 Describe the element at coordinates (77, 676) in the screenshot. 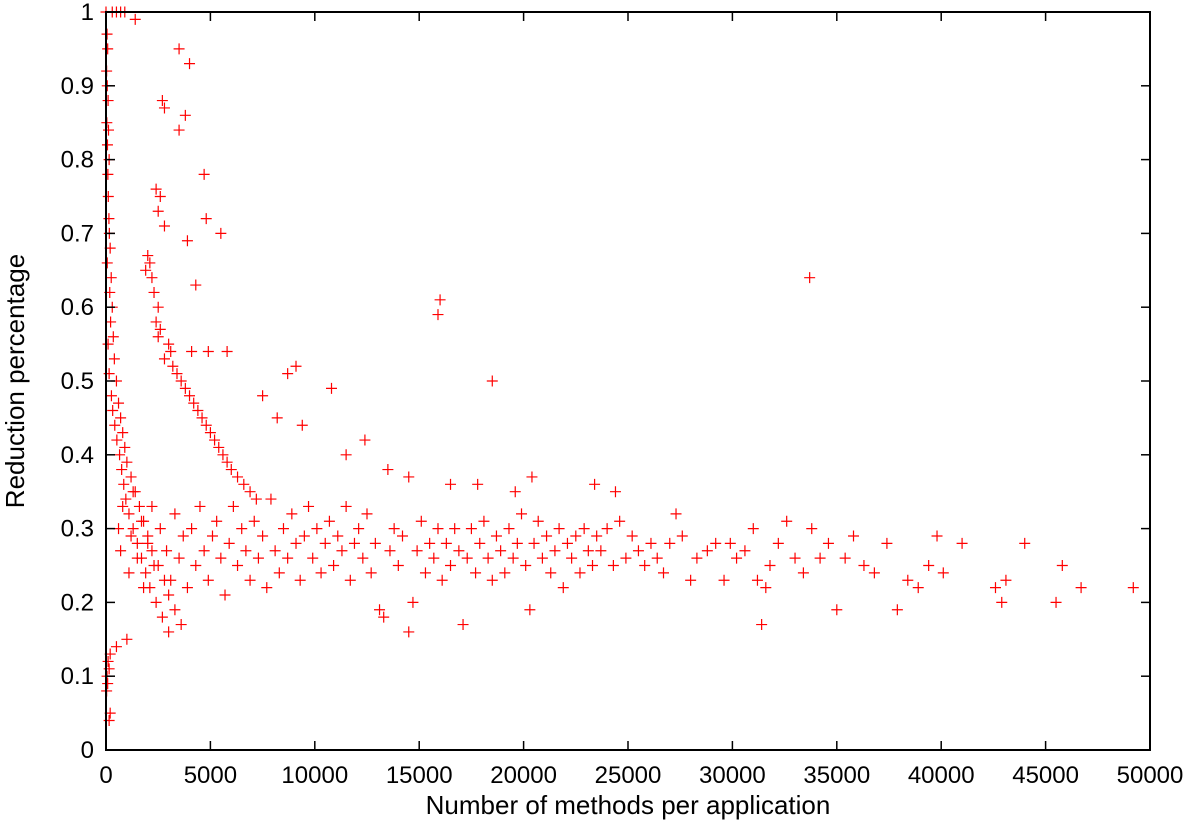

I see `y-tick-label: 0.1` at that location.